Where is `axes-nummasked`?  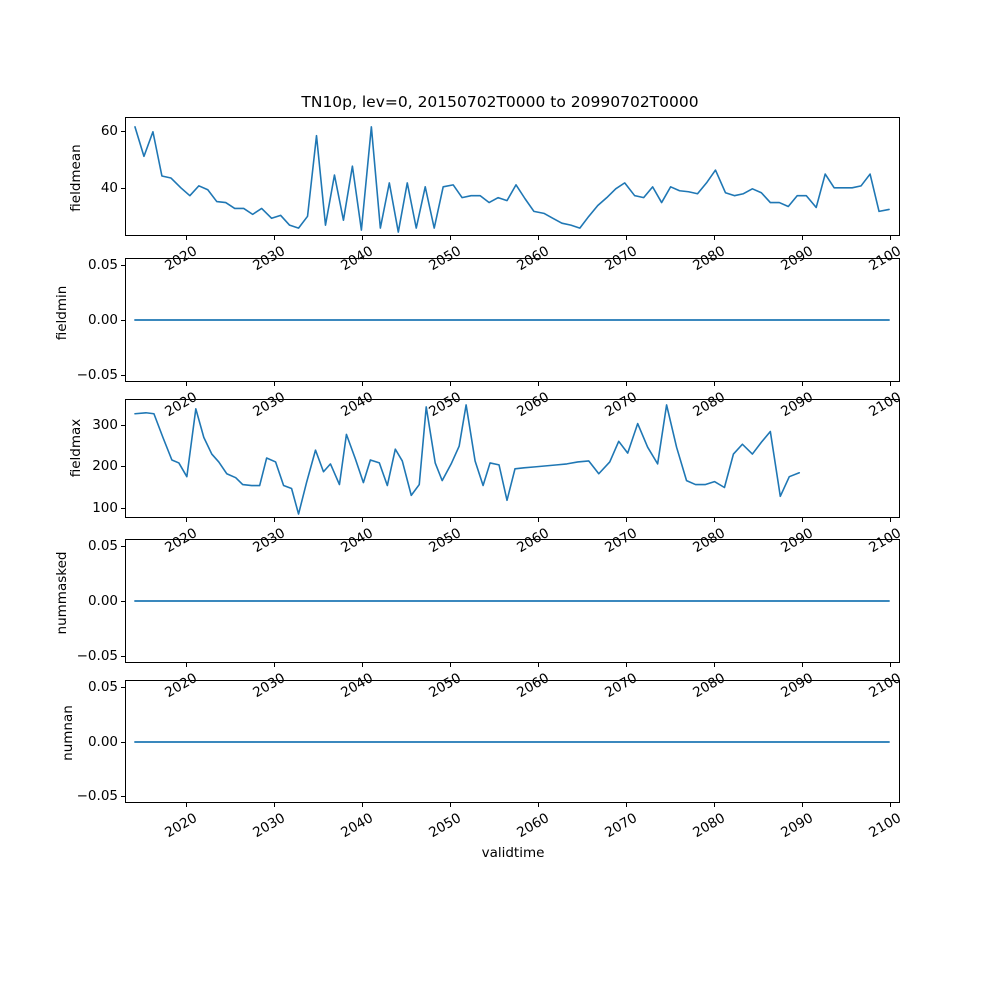 axes-nummasked is located at coordinates (512, 601).